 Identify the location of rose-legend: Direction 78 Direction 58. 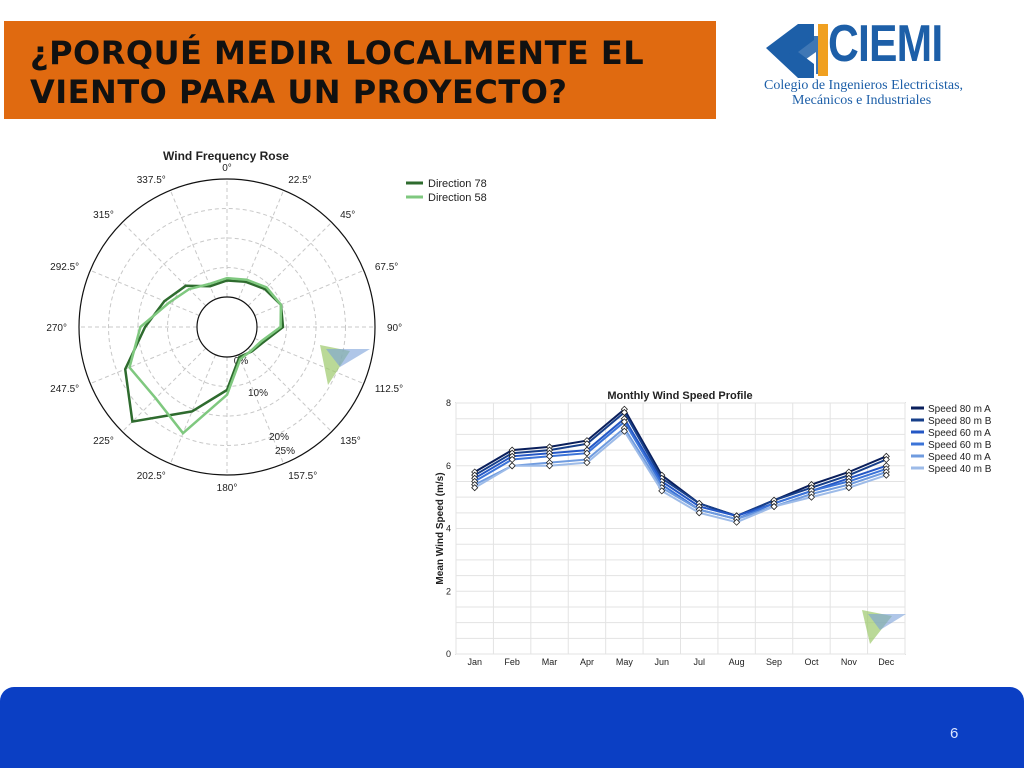
(446, 191).